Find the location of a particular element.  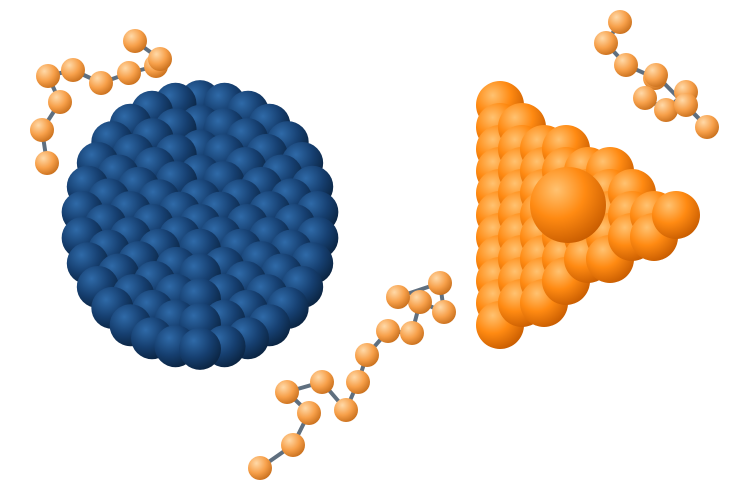

ligand-chain-top-right is located at coordinates (656, 74).